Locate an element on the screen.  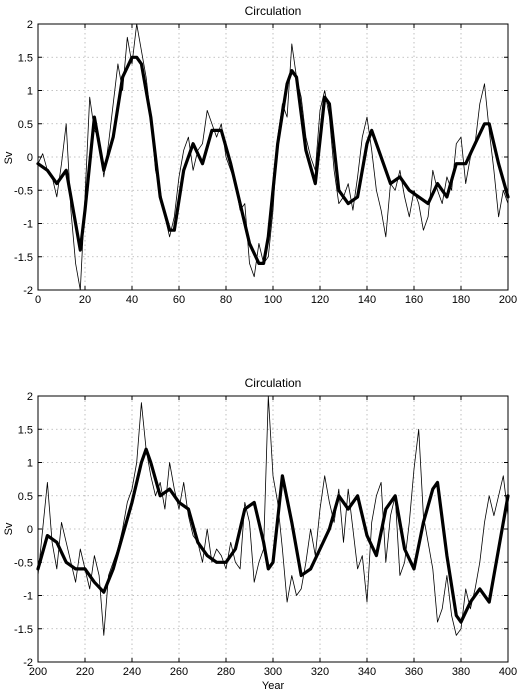
x-tick-label: 360 is located at coordinates (414, 672).